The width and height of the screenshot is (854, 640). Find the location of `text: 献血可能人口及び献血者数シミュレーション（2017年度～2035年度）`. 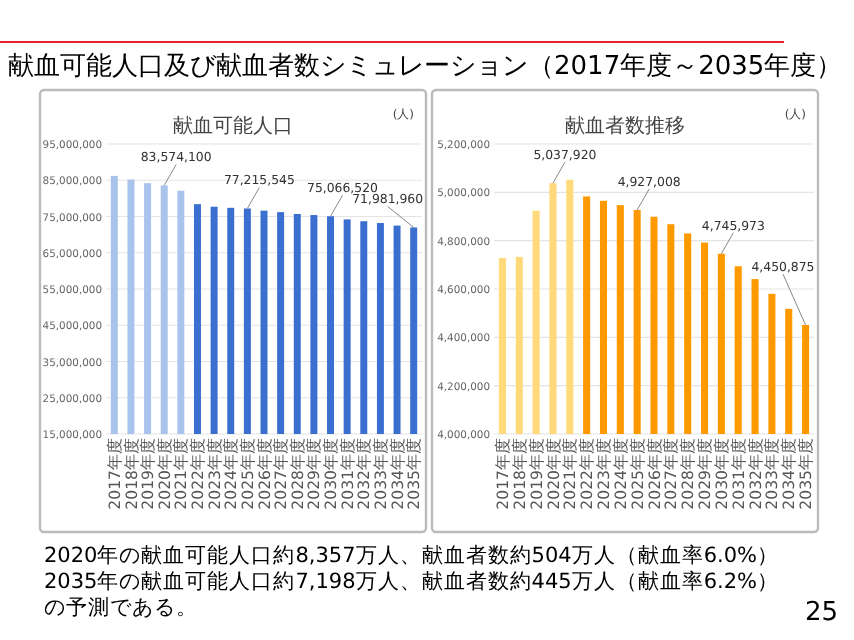

text: 献血可能人口及び献血者数シミュレーション（2017年度～2035年度） is located at coordinates (425, 66).